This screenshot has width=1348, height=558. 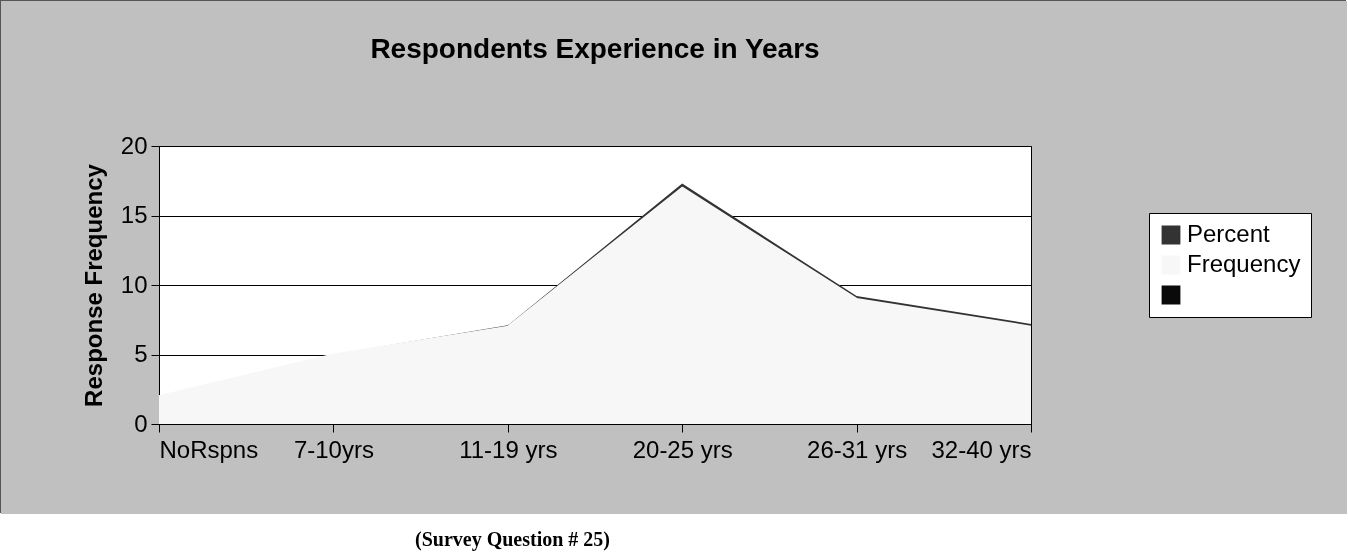 What do you see at coordinates (508, 449) in the screenshot?
I see `x-tick-label: 11-19 yrs` at bounding box center [508, 449].